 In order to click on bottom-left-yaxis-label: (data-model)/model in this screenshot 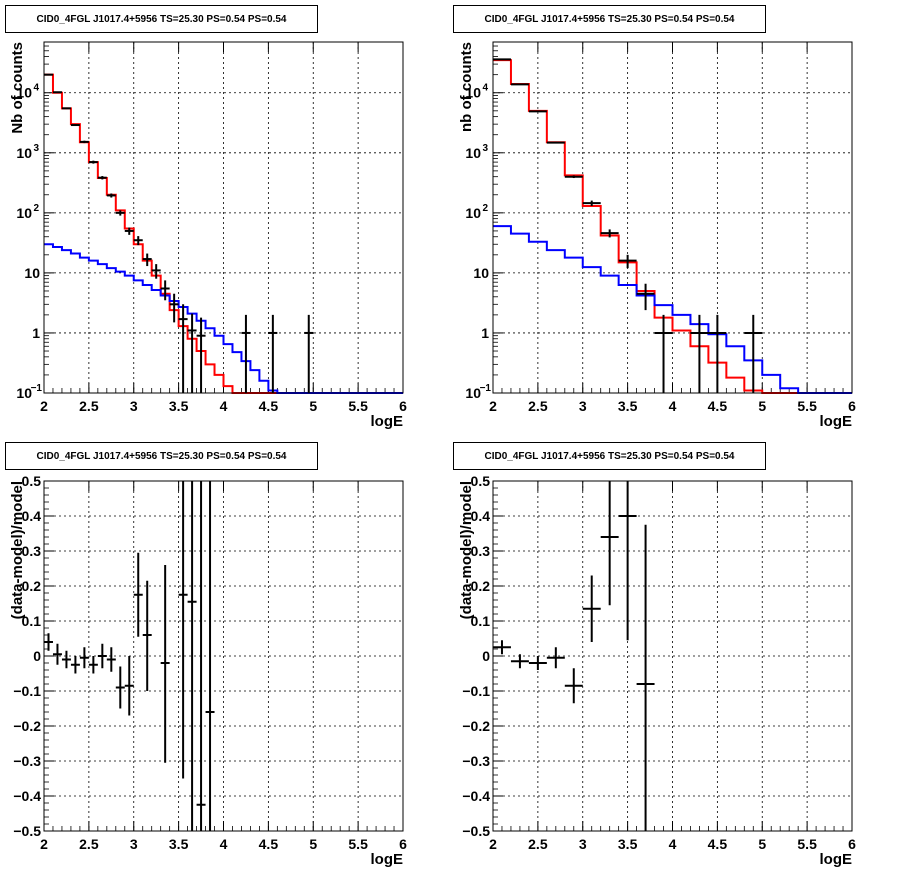, I will do `click(17, 550)`.